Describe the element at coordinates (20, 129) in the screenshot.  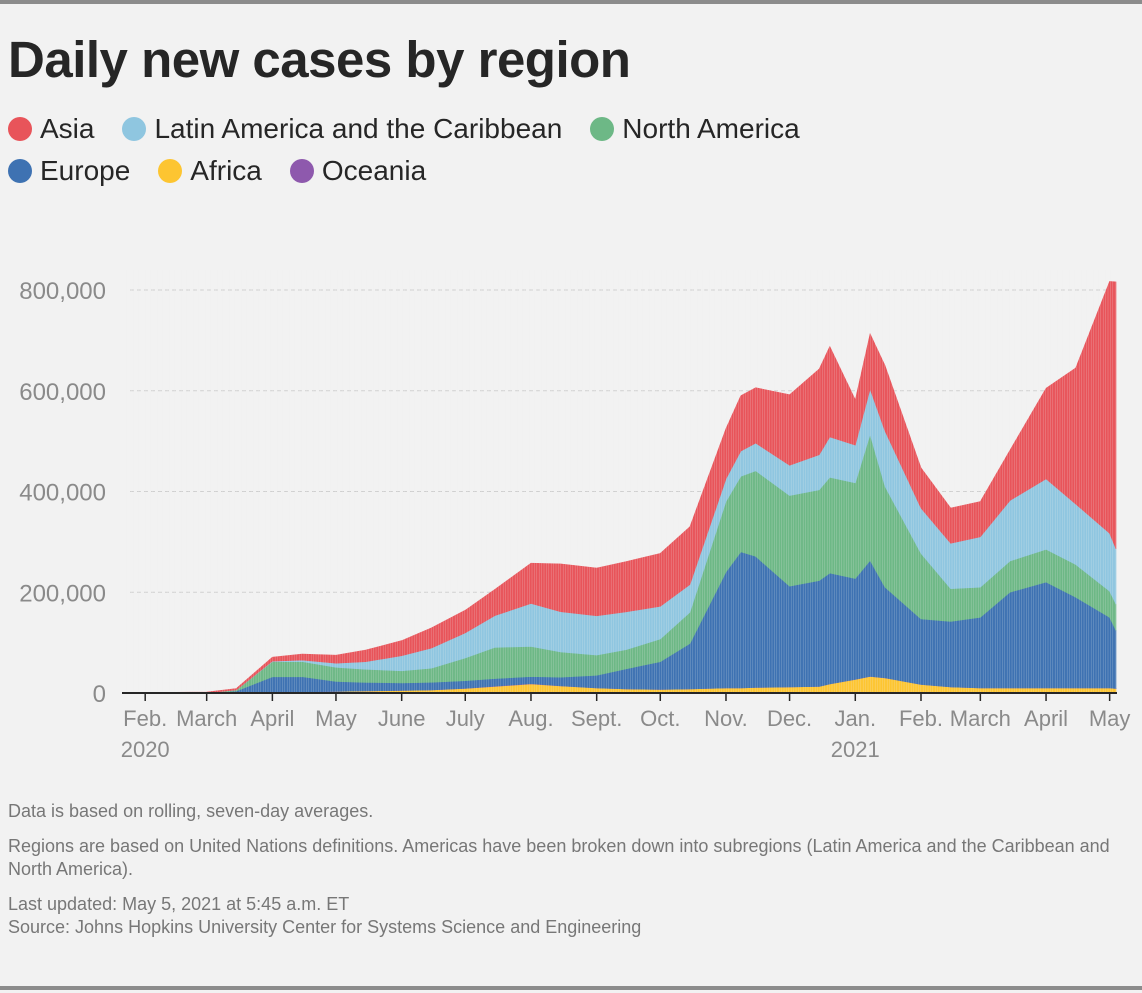
I see `legend-swatch-asia` at that location.